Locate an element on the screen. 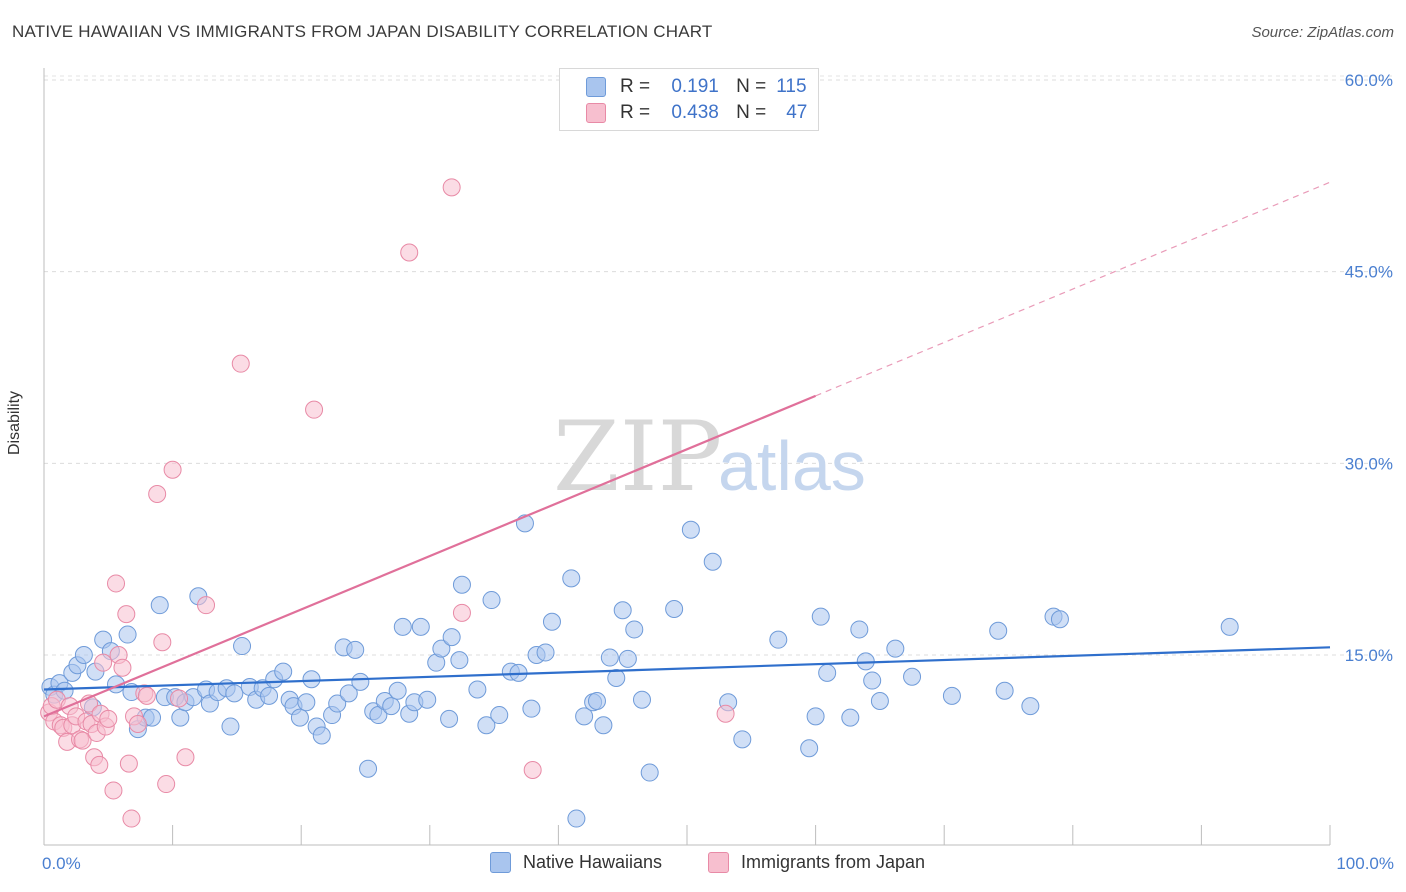  r-value: 0.438 is located at coordinates (695, 112).